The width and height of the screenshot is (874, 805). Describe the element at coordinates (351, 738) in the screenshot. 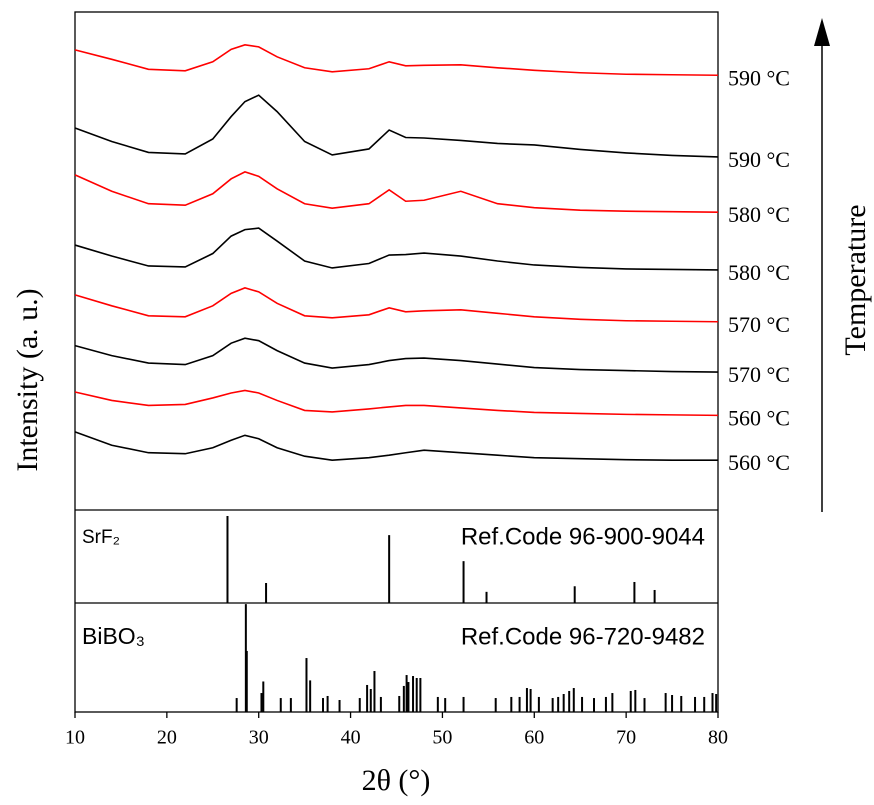

I see `x-tick-label: 40` at that location.